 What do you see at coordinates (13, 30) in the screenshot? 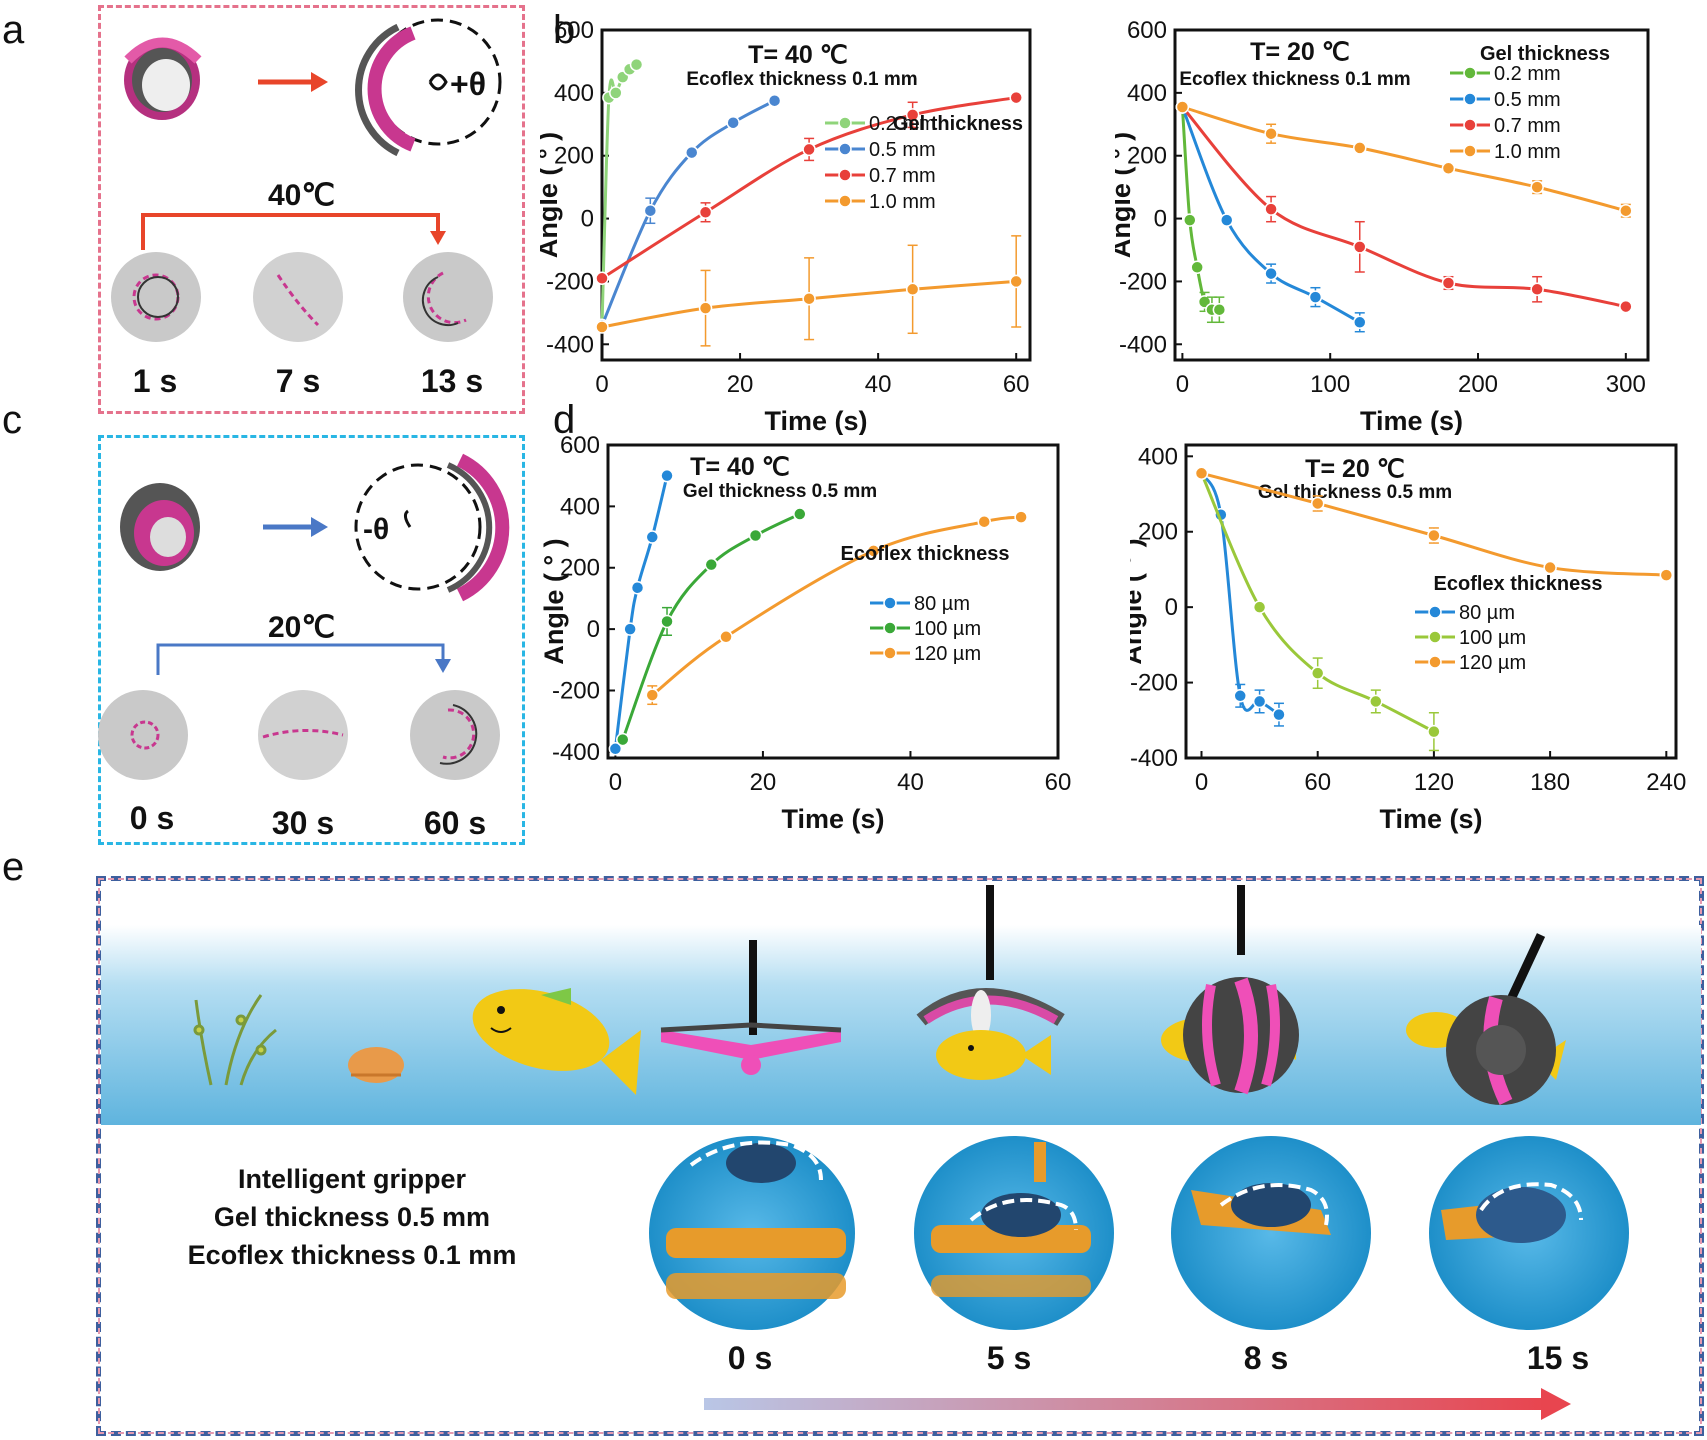
I see `panel-letter-a: a` at bounding box center [13, 30].